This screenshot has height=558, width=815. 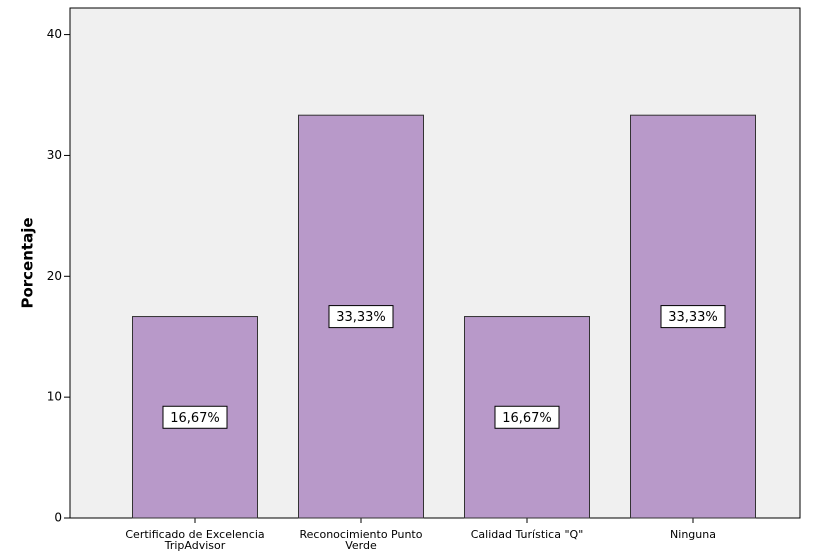 I want to click on y-tick-label: 20, so click(x=54, y=276).